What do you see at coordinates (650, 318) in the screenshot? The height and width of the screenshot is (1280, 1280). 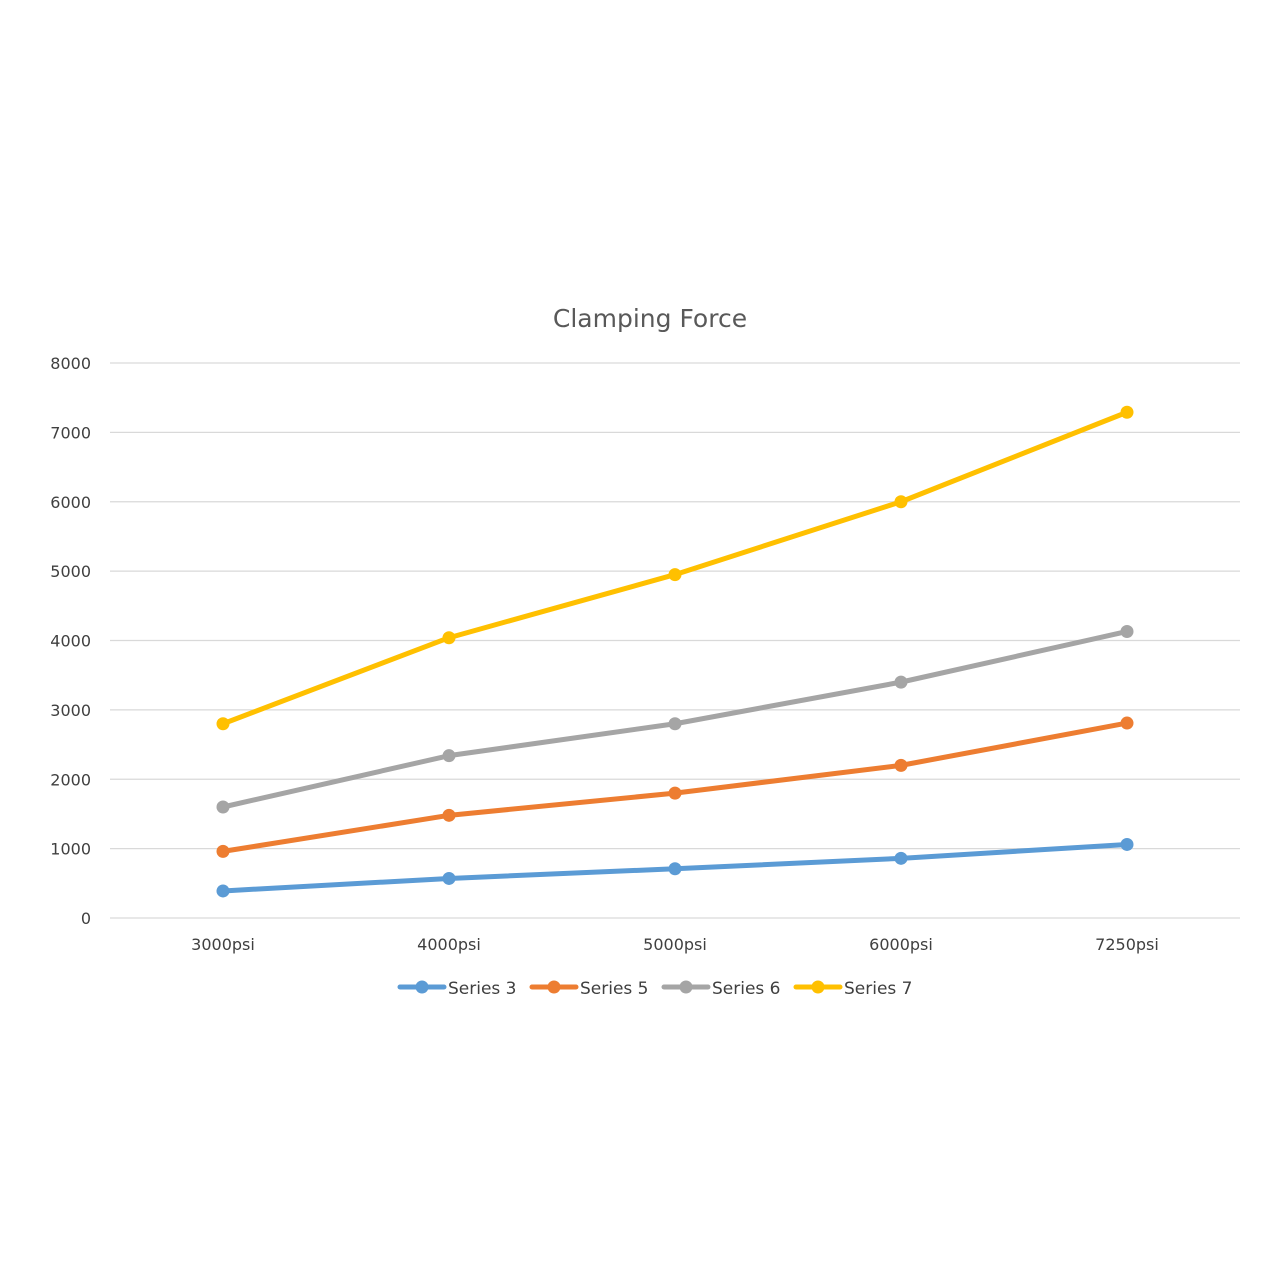 I see `chart-title: Clamping Force` at bounding box center [650, 318].